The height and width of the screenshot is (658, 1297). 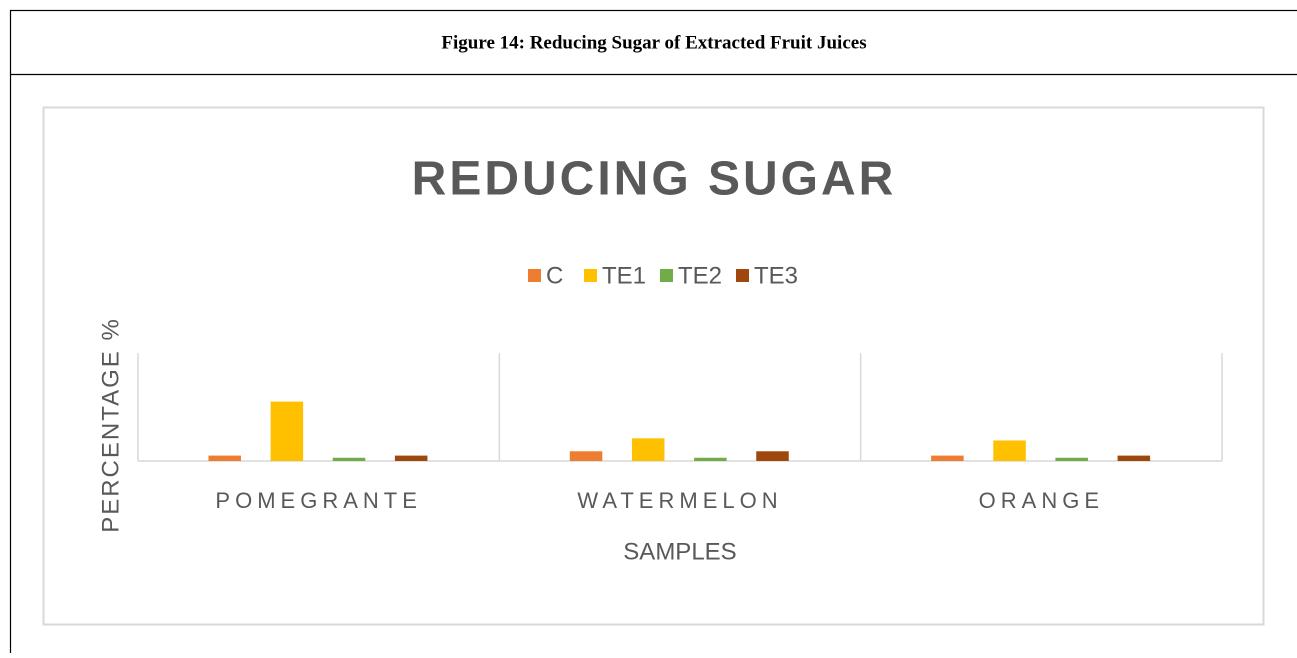 I want to click on legend-label: TE3, so click(x=776, y=275).